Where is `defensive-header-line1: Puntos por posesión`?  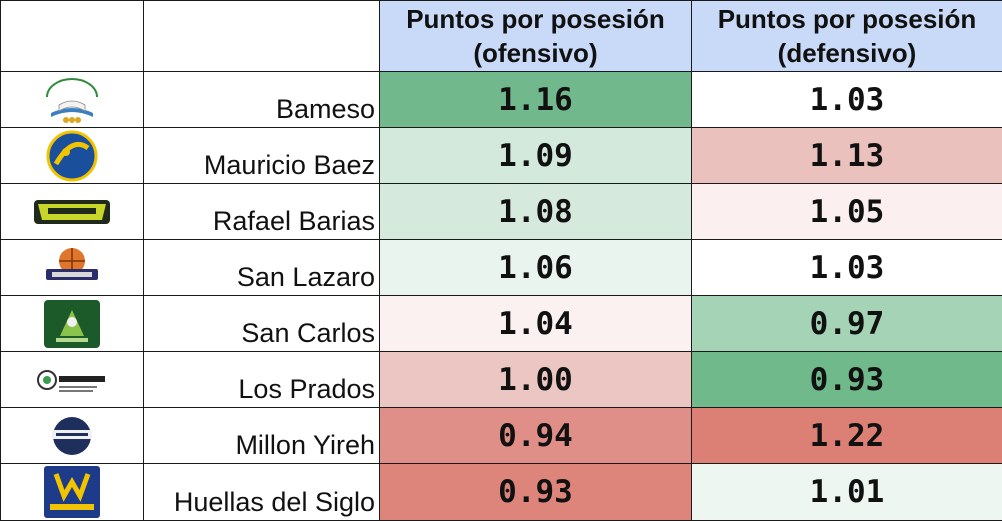
defensive-header-line1: Puntos por posesión is located at coordinates (847, 19).